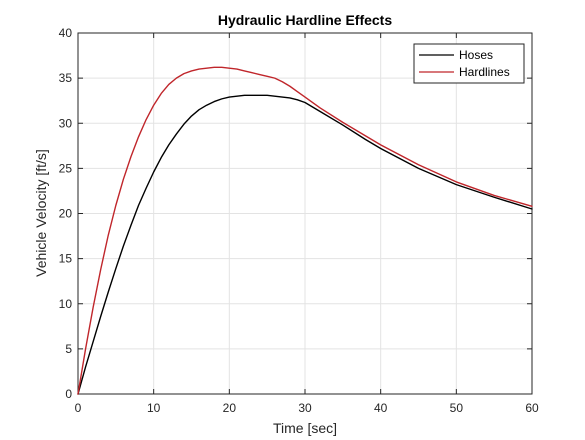 The image size is (585, 440). Describe the element at coordinates (305, 428) in the screenshot. I see `x-axis-title: Time [sec]` at that location.